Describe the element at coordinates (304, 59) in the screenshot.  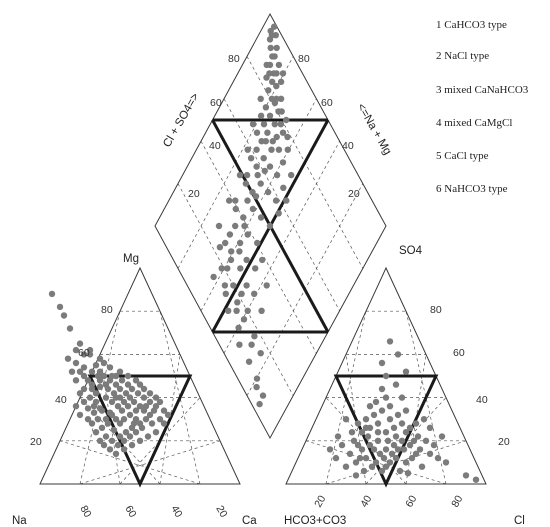
I see `diamond-right-tick-4: 80` at that location.